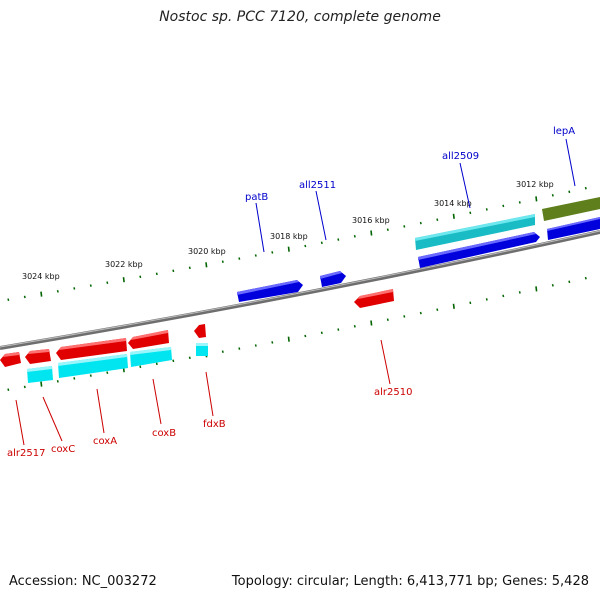 The image size is (600, 600). Describe the element at coordinates (150, 348) in the screenshot. I see `forward-gene-coxB` at that location.